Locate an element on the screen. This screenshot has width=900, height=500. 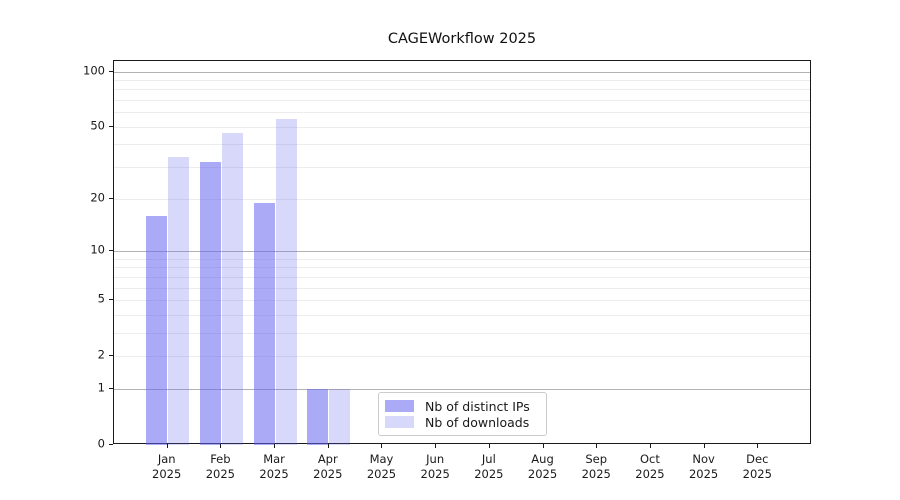
month-label: Dec is located at coordinates (757, 459).